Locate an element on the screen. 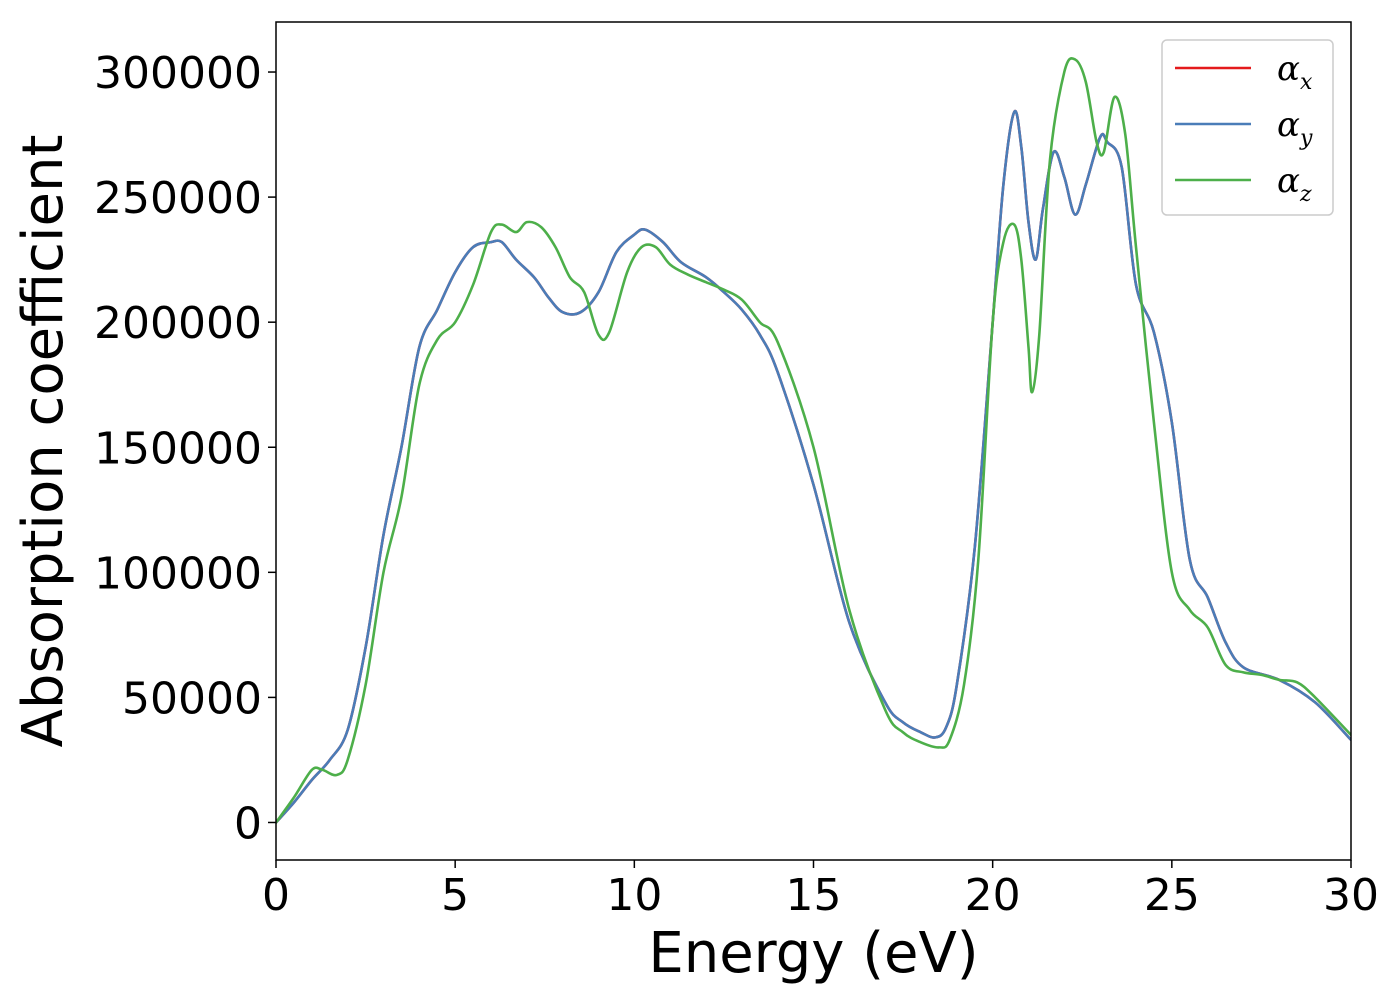  x-axis-title: Energy (eV) is located at coordinates (813, 953).